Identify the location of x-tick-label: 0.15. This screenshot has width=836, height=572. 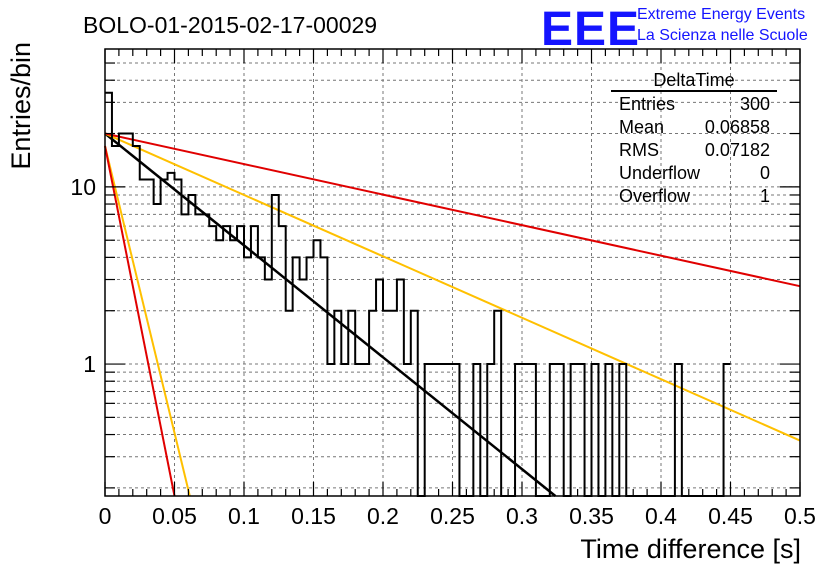
(313, 516).